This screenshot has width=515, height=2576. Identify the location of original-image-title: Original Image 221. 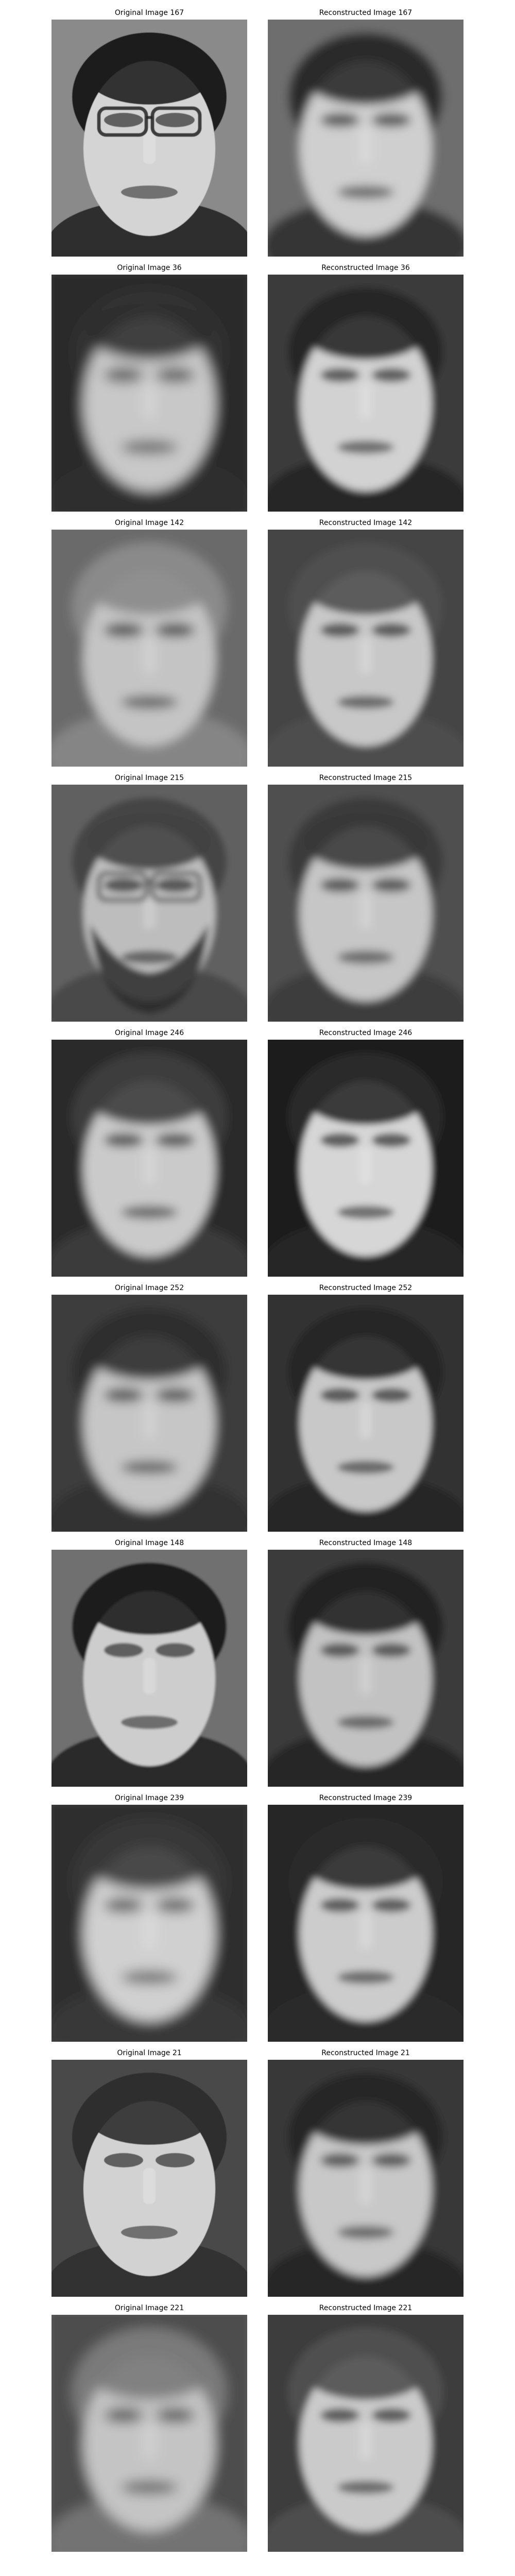
(149, 2308).